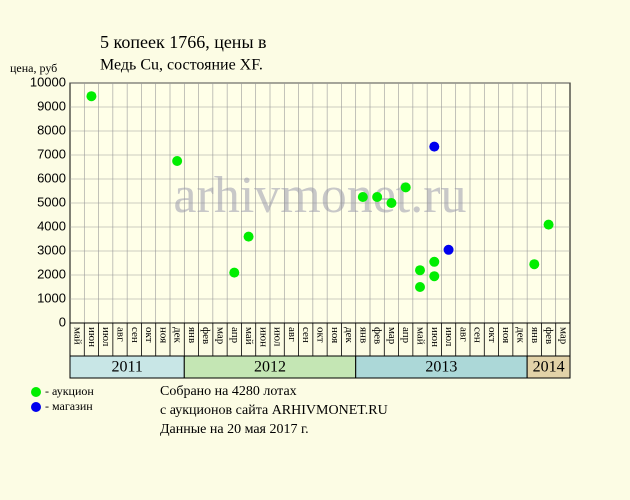 This screenshot has height=500, width=630. I want to click on note: Данные на 20 мая 2017 г., so click(234, 429).